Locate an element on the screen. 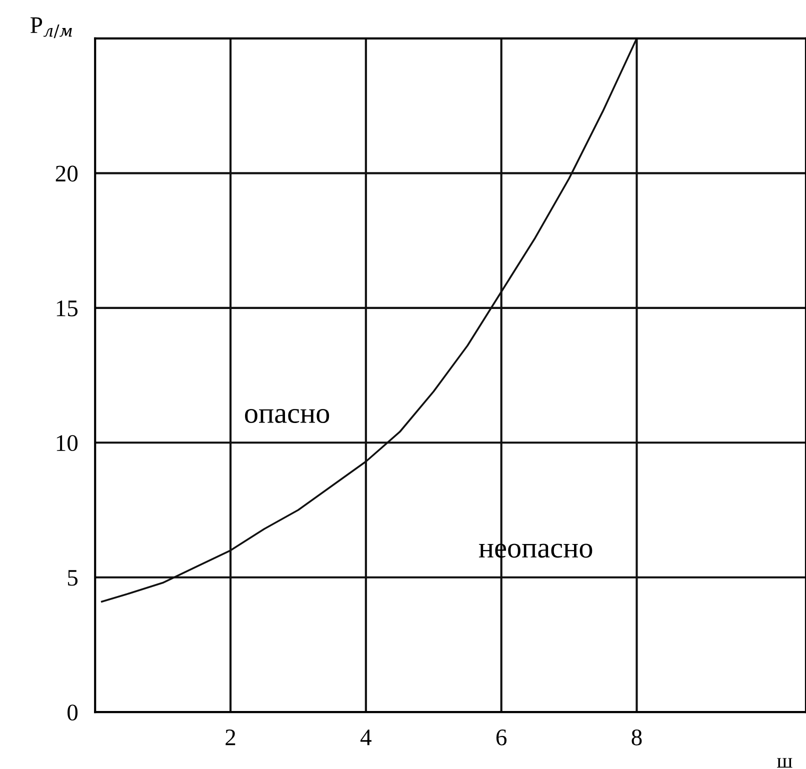 The height and width of the screenshot is (769, 806). y-tick-label: 10 is located at coordinates (67, 443).